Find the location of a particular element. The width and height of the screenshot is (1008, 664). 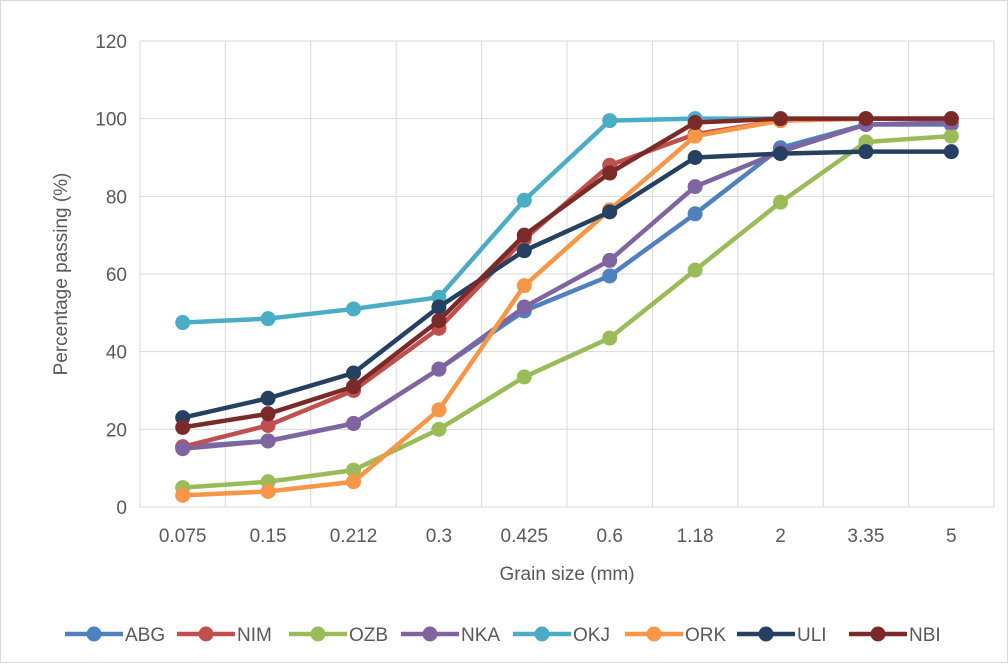

legend-label: NBI is located at coordinates (925, 635).